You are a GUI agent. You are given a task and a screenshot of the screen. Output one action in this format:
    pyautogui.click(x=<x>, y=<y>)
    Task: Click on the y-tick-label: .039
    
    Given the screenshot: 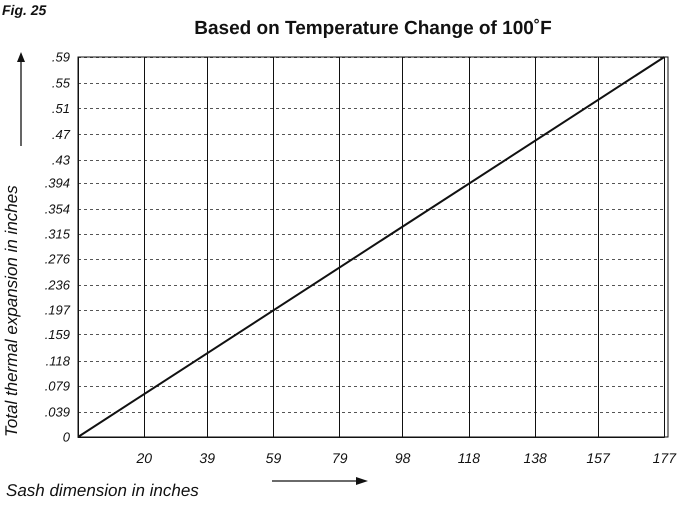 What is the action you would take?
    pyautogui.click(x=57, y=412)
    